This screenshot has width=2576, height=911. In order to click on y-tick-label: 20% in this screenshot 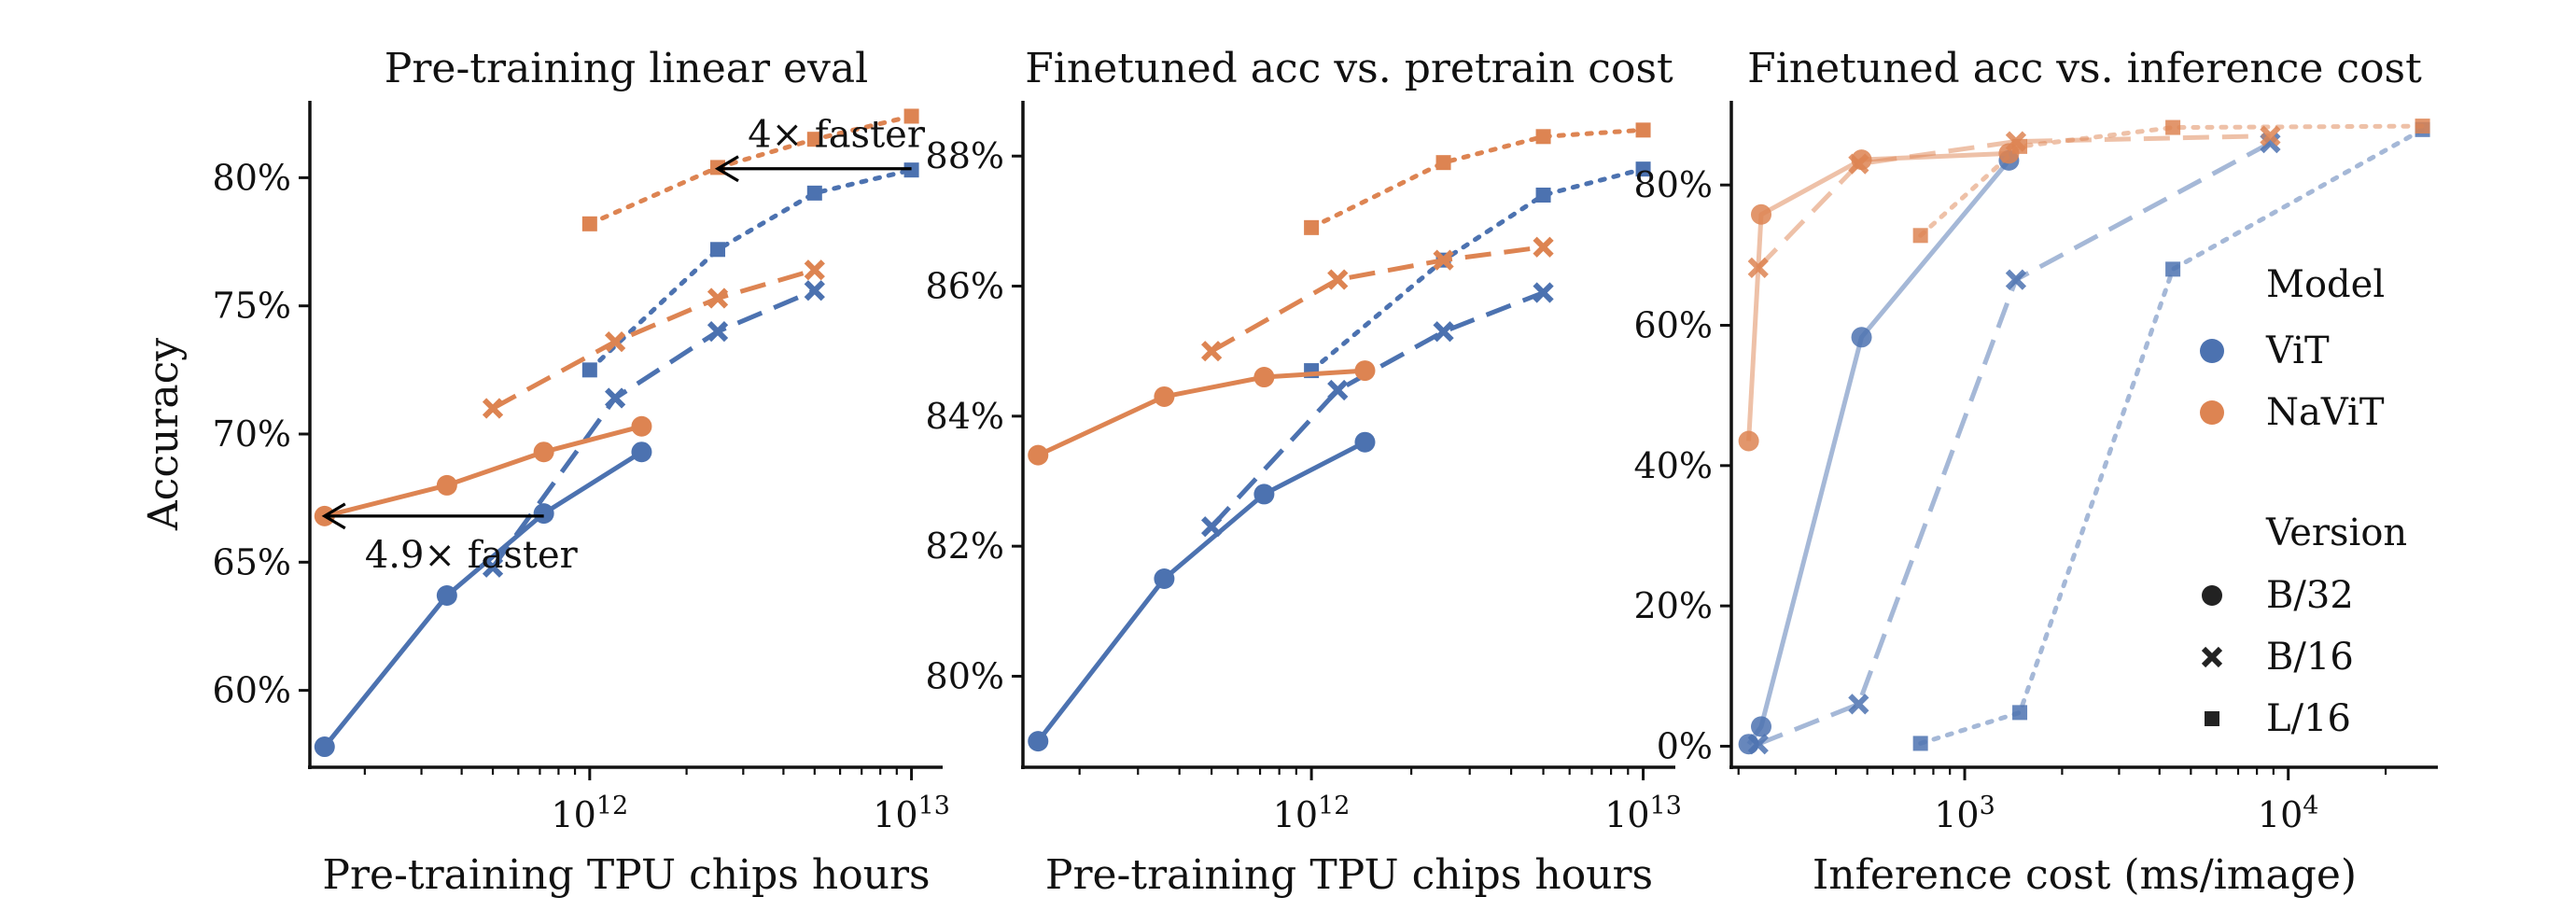, I will do `click(1673, 605)`.